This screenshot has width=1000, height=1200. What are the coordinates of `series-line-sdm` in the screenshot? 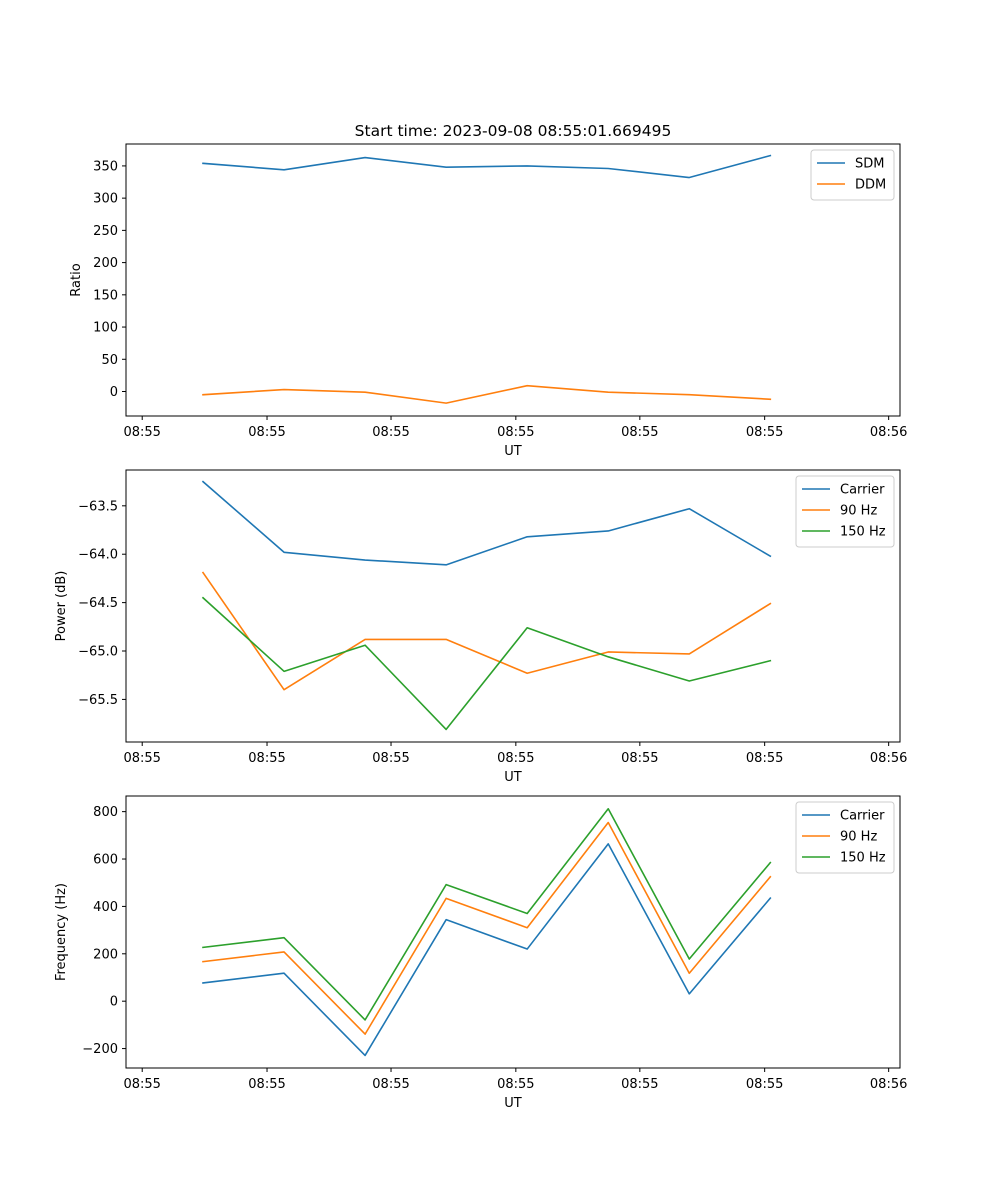 It's located at (487, 166).